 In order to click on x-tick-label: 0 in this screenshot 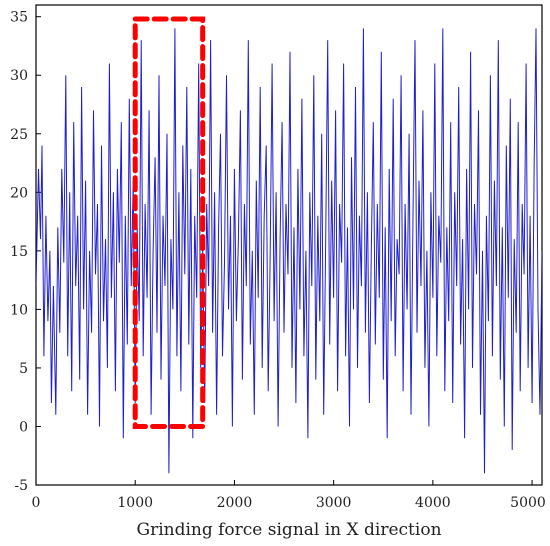, I will do `click(36, 503)`.